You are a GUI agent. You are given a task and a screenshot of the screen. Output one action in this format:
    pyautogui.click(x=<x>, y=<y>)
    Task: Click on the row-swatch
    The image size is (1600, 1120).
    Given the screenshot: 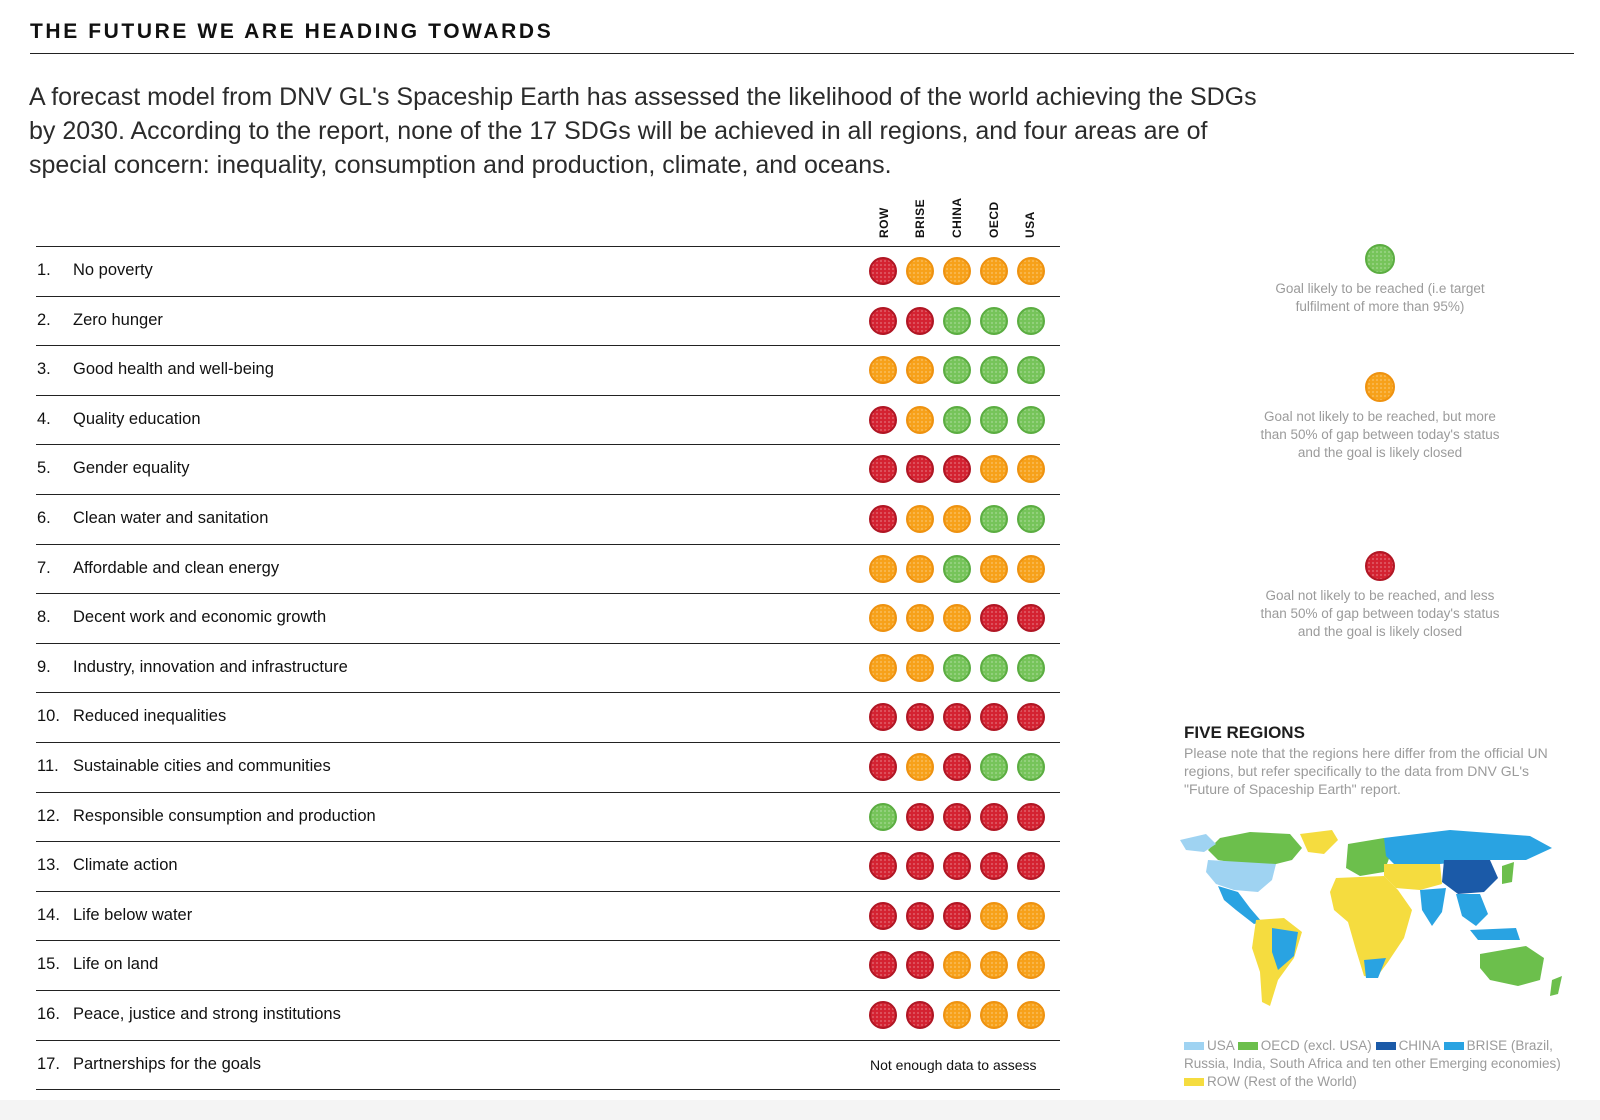 What is the action you would take?
    pyautogui.click(x=1194, y=1082)
    